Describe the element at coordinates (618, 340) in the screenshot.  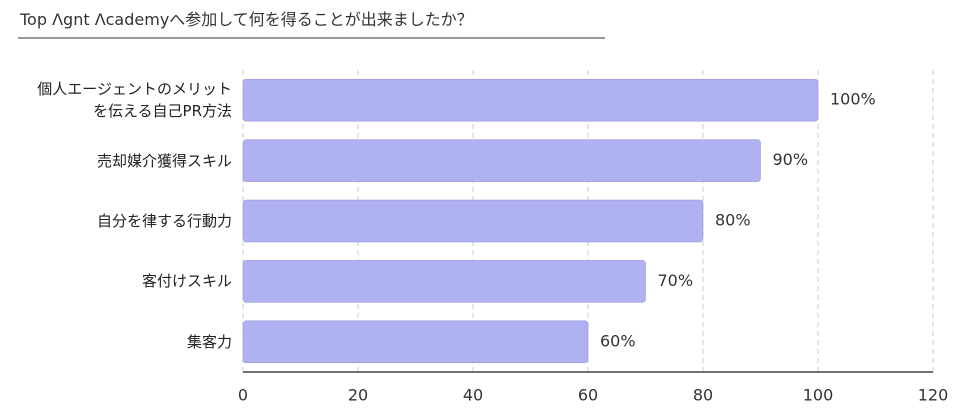
I see `value-label: 60%` at that location.